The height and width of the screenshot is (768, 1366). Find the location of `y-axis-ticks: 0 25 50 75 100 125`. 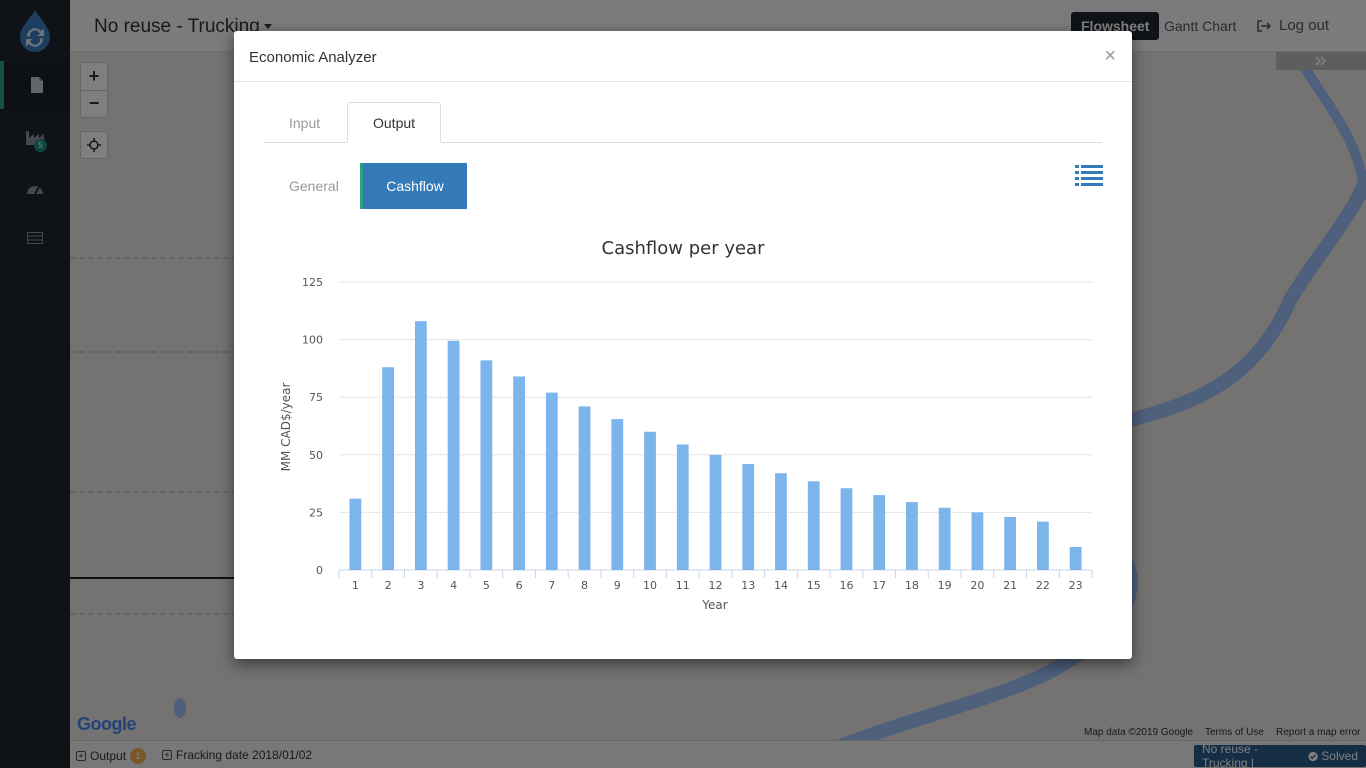

y-axis-ticks: 0 25 50 75 100 125 is located at coordinates (312, 426).